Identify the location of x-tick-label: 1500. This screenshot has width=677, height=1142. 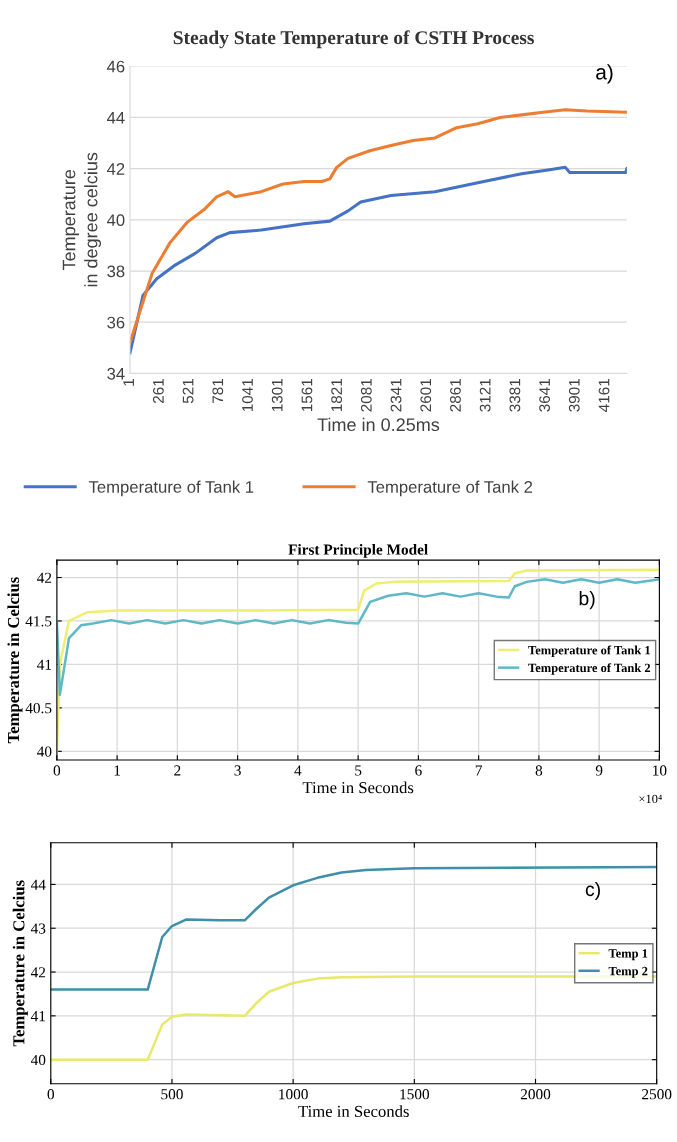
(415, 1094).